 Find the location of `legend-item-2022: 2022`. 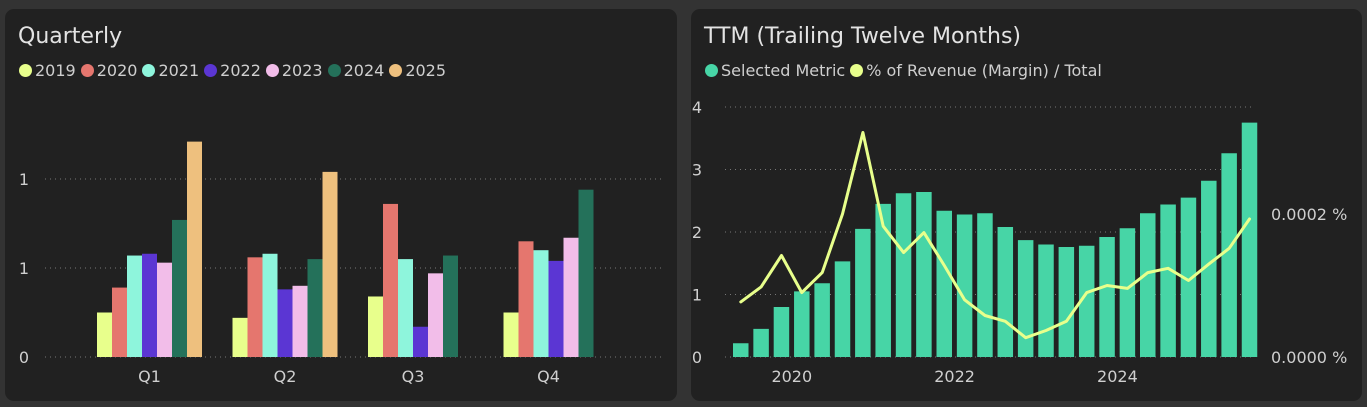

legend-item-2022: 2022 is located at coordinates (232, 70).